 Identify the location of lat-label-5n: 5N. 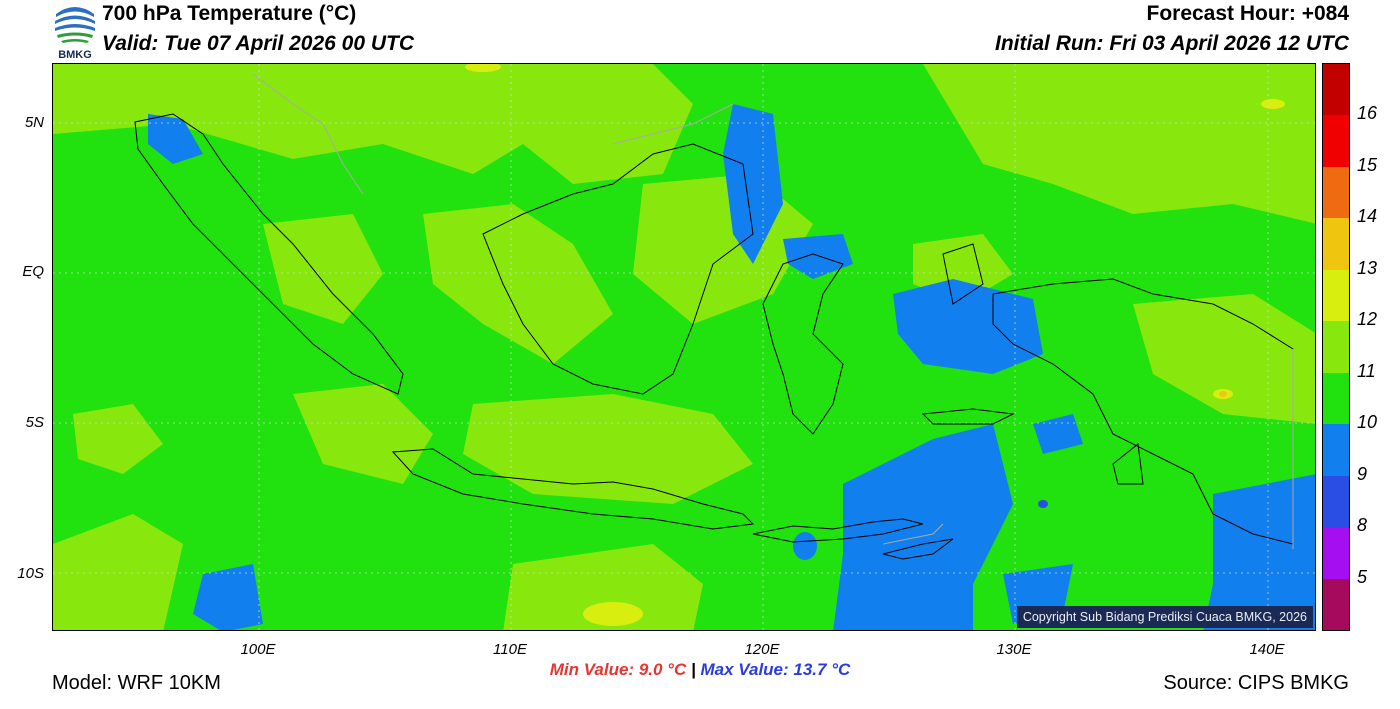
(34, 122).